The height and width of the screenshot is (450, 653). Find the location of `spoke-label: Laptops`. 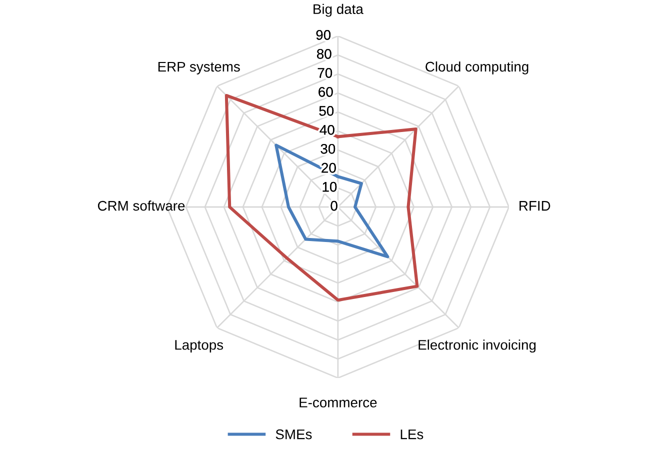

spoke-label: Laptops is located at coordinates (199, 346).